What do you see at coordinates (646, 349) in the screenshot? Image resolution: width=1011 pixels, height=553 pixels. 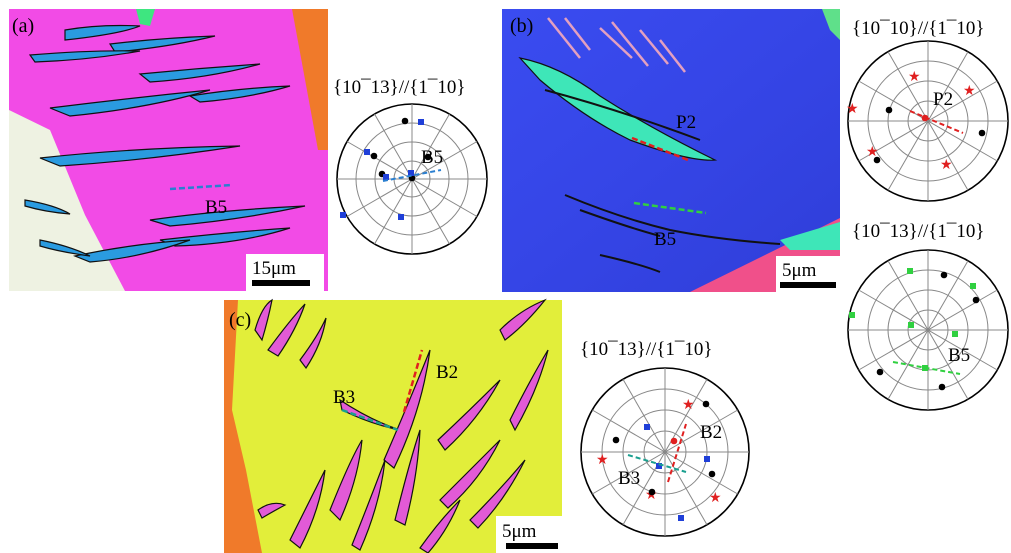 I see `pole-figure-title-c: {10¯13}//{1¯10}` at bounding box center [646, 349].